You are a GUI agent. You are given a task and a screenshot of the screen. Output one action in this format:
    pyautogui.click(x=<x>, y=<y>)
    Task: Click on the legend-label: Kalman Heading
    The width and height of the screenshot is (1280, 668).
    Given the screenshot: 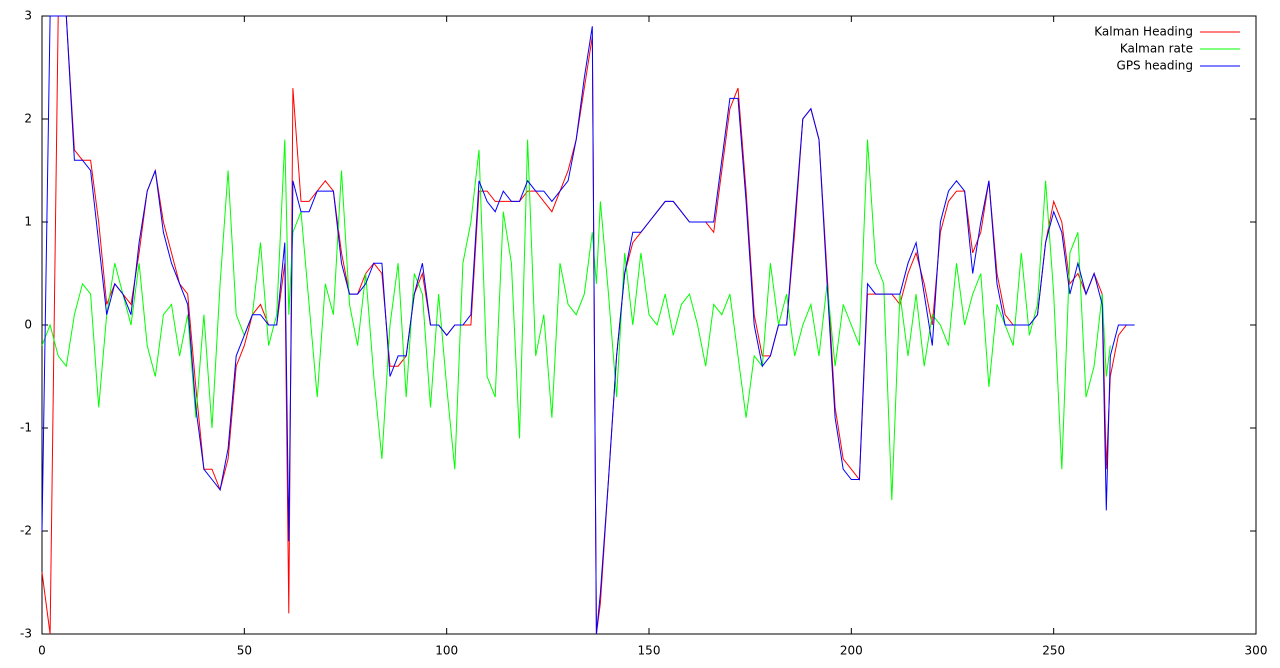 What is the action you would take?
    pyautogui.click(x=1143, y=32)
    